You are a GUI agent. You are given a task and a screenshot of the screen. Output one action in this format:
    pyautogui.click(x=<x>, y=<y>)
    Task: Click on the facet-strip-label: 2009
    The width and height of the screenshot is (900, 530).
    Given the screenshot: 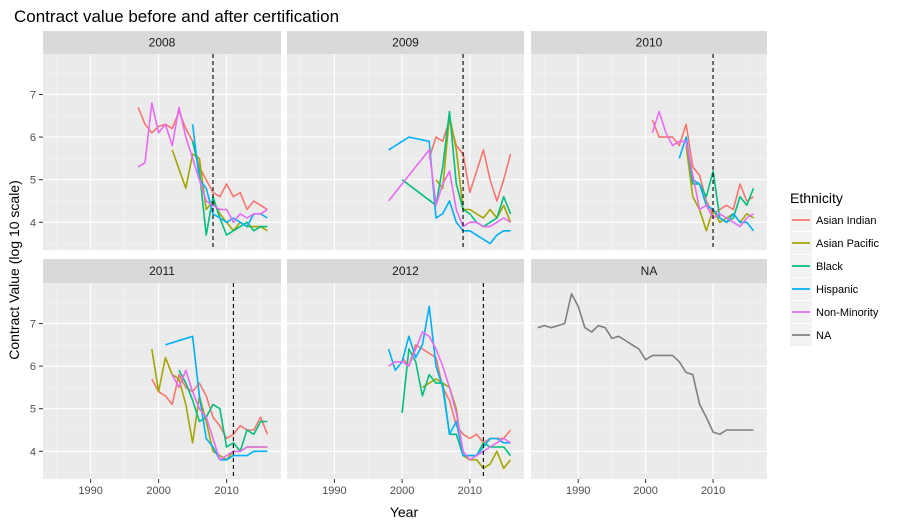 What is the action you would take?
    pyautogui.click(x=405, y=43)
    